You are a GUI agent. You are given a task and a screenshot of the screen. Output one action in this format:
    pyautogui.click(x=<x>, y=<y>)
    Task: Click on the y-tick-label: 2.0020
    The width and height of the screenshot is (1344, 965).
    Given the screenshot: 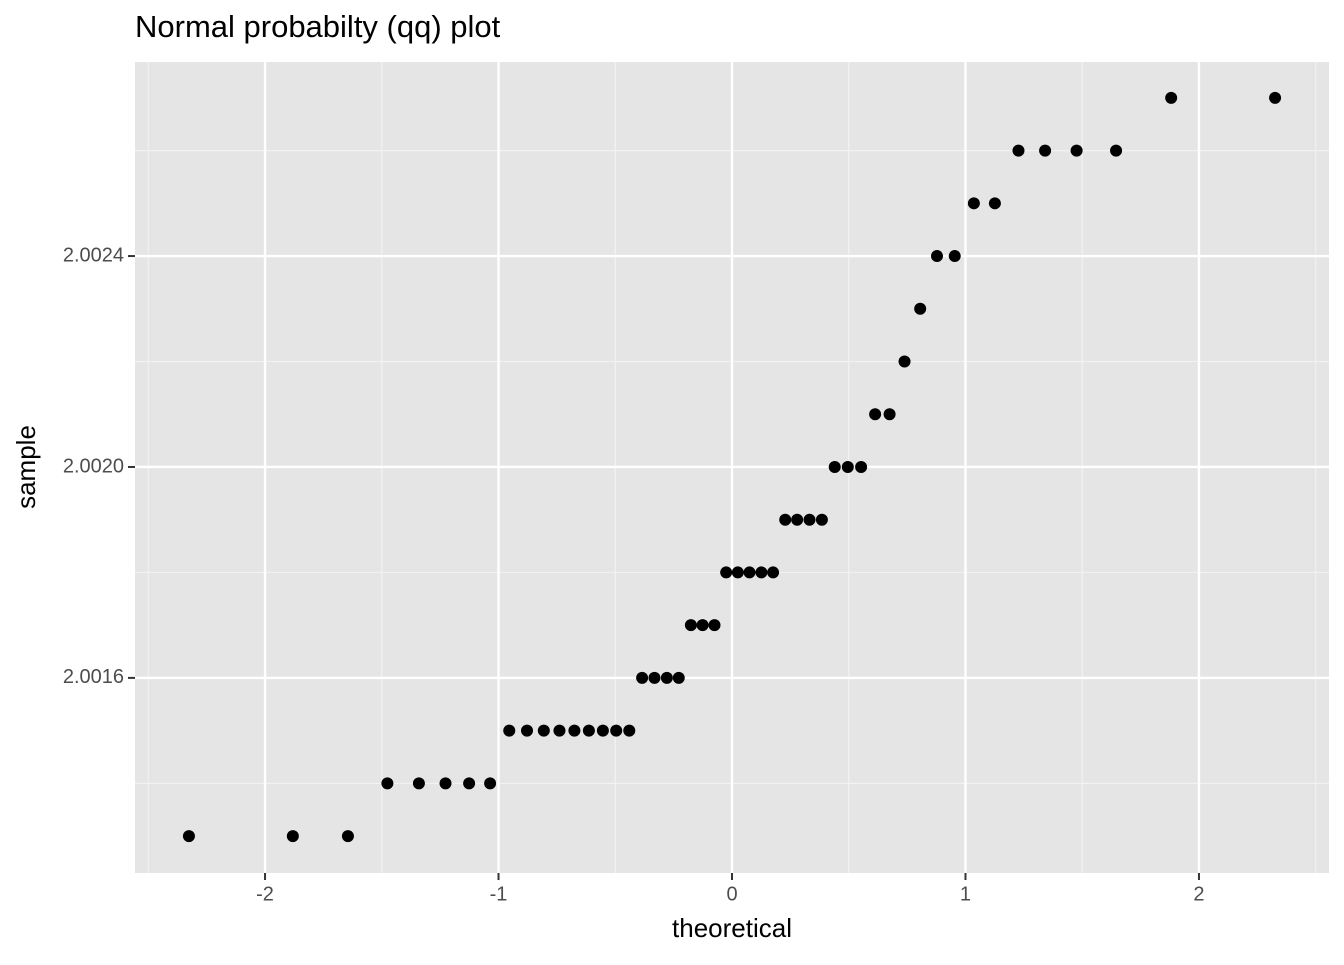 What is the action you would take?
    pyautogui.click(x=93, y=466)
    